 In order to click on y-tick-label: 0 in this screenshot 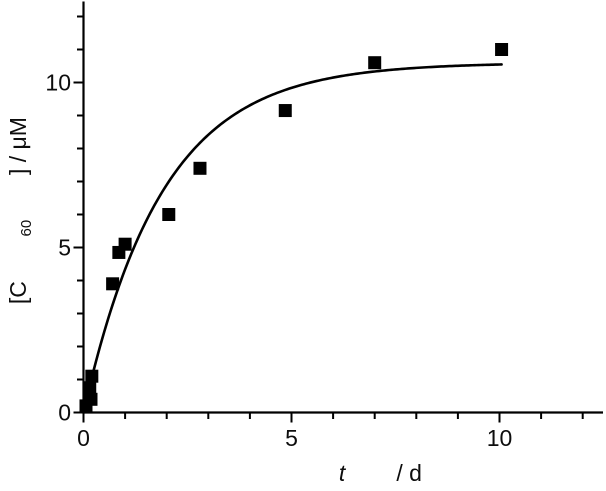, I will do `click(64, 413)`.